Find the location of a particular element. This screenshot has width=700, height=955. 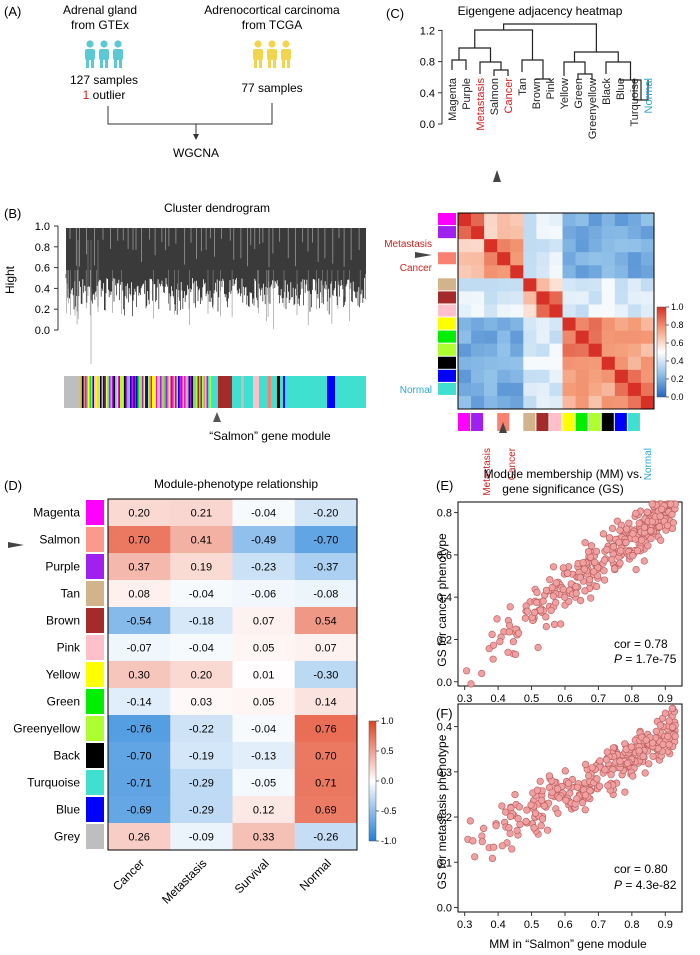

phenotype-cell-value: 0.26 is located at coordinates (138, 838).